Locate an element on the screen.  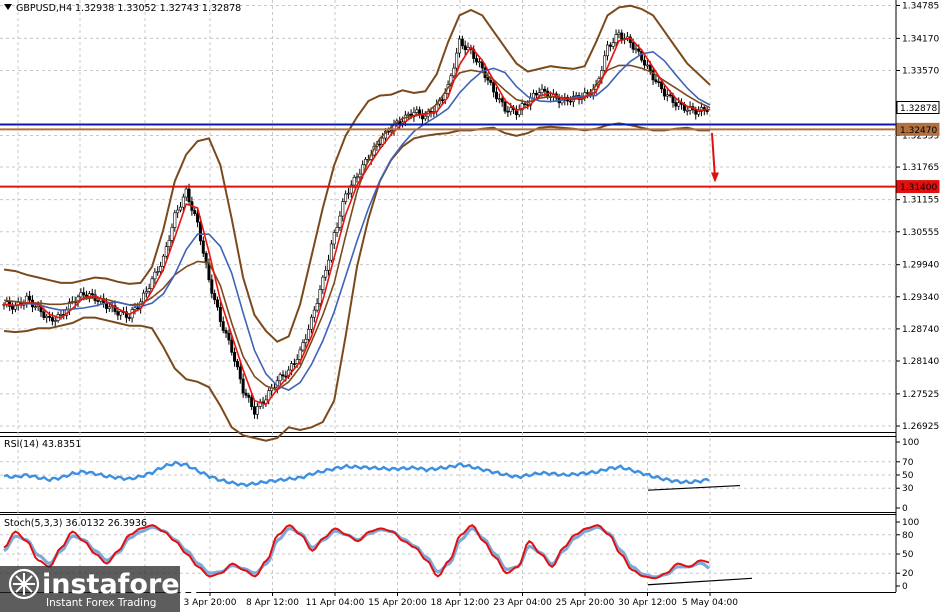
instaforex-logo-icon is located at coordinates (24, 584).